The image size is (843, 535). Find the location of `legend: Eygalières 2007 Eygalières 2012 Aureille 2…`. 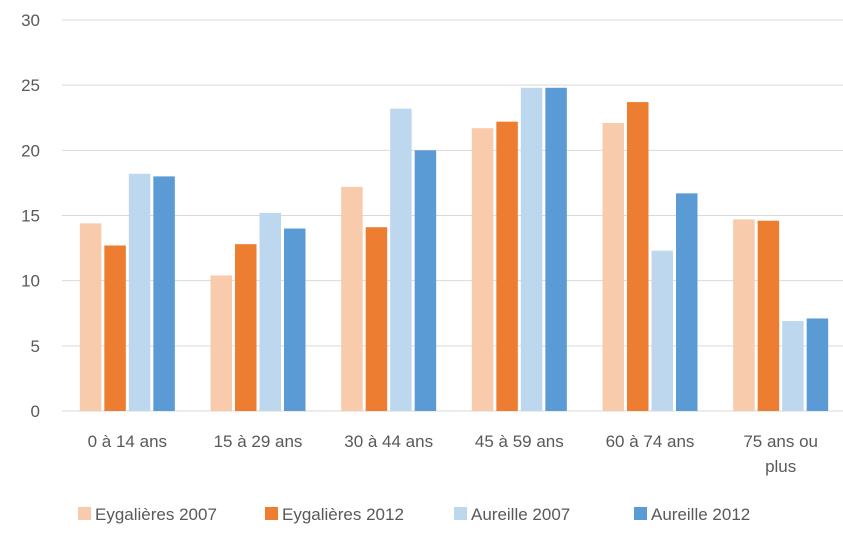

legend: Eygalières 2007 Eygalières 2012 Aureille 2… is located at coordinates (414, 514).